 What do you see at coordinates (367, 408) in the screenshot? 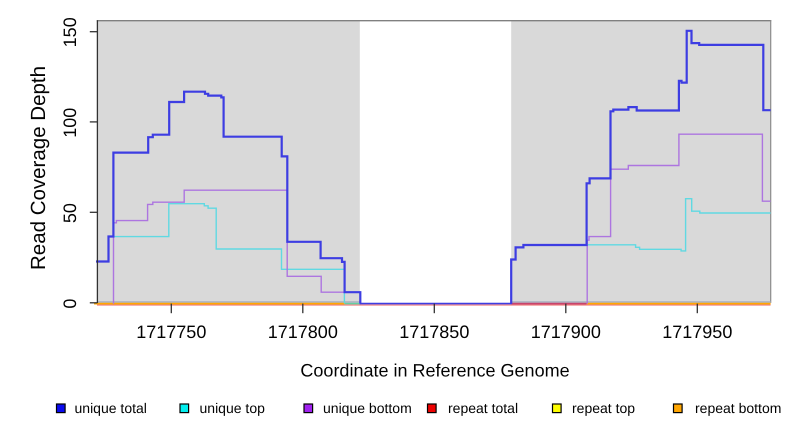
I see `svg-text: unique bottom` at bounding box center [367, 408].